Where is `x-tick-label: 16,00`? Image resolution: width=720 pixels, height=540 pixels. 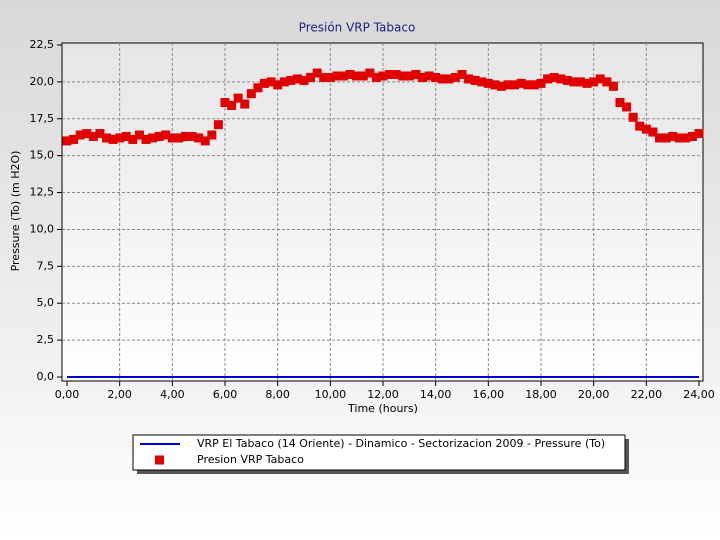 x-tick-label: 16,00 is located at coordinates (489, 394).